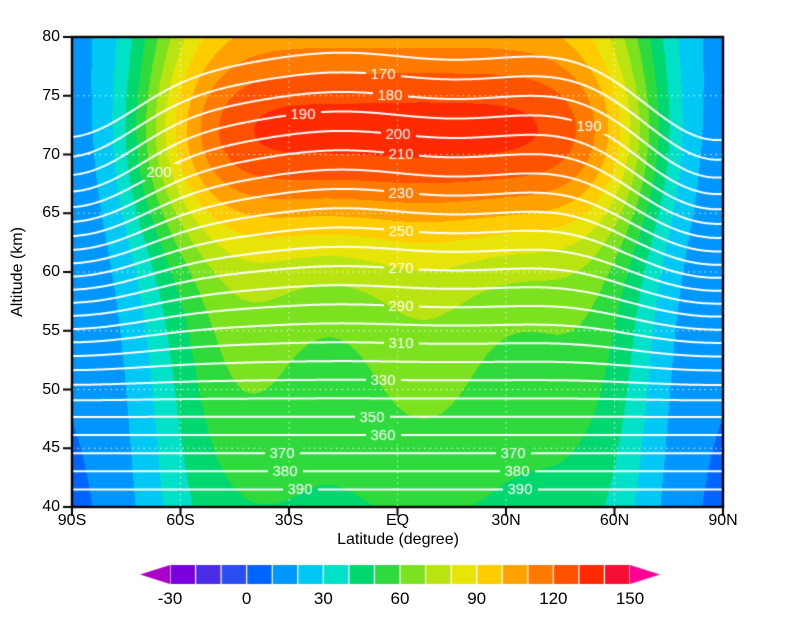  I want to click on x-tick-label: 90S, so click(72, 520).